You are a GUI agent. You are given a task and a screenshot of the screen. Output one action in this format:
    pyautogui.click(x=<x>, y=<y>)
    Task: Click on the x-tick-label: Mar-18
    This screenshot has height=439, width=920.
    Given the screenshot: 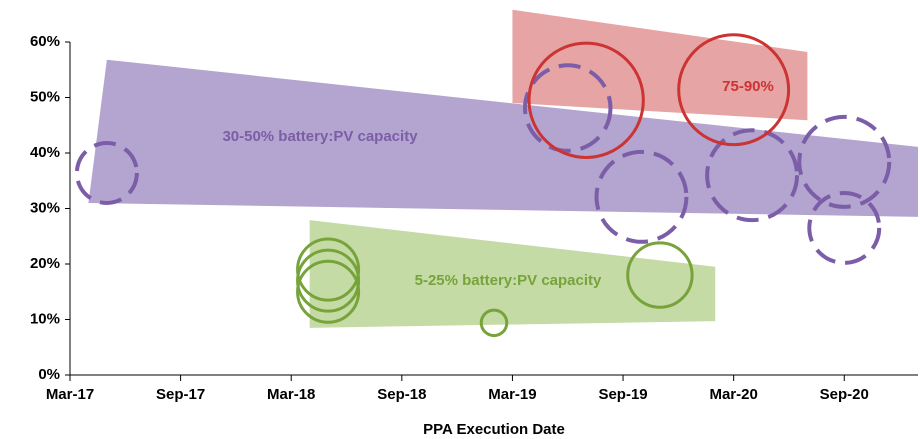 What is the action you would take?
    pyautogui.click(x=291, y=394)
    